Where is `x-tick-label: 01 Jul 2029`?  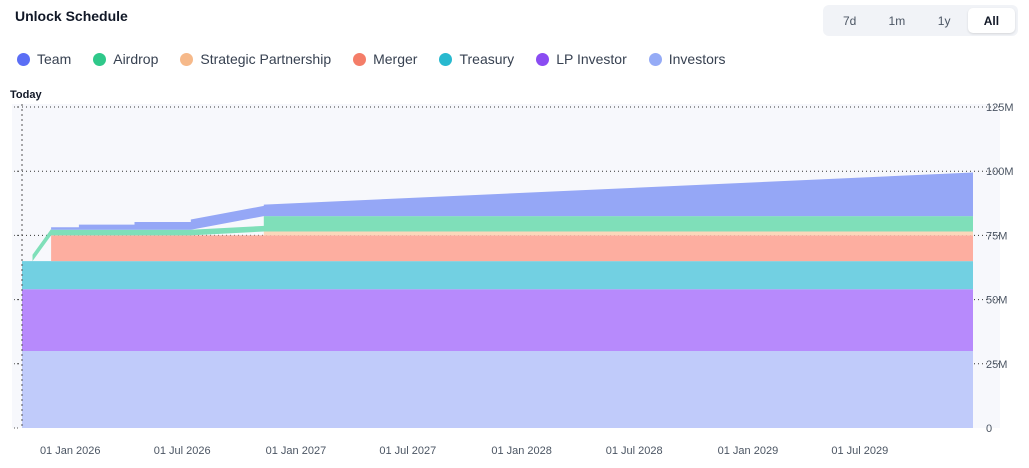
x-tick-label: 01 Jul 2029 is located at coordinates (859, 451).